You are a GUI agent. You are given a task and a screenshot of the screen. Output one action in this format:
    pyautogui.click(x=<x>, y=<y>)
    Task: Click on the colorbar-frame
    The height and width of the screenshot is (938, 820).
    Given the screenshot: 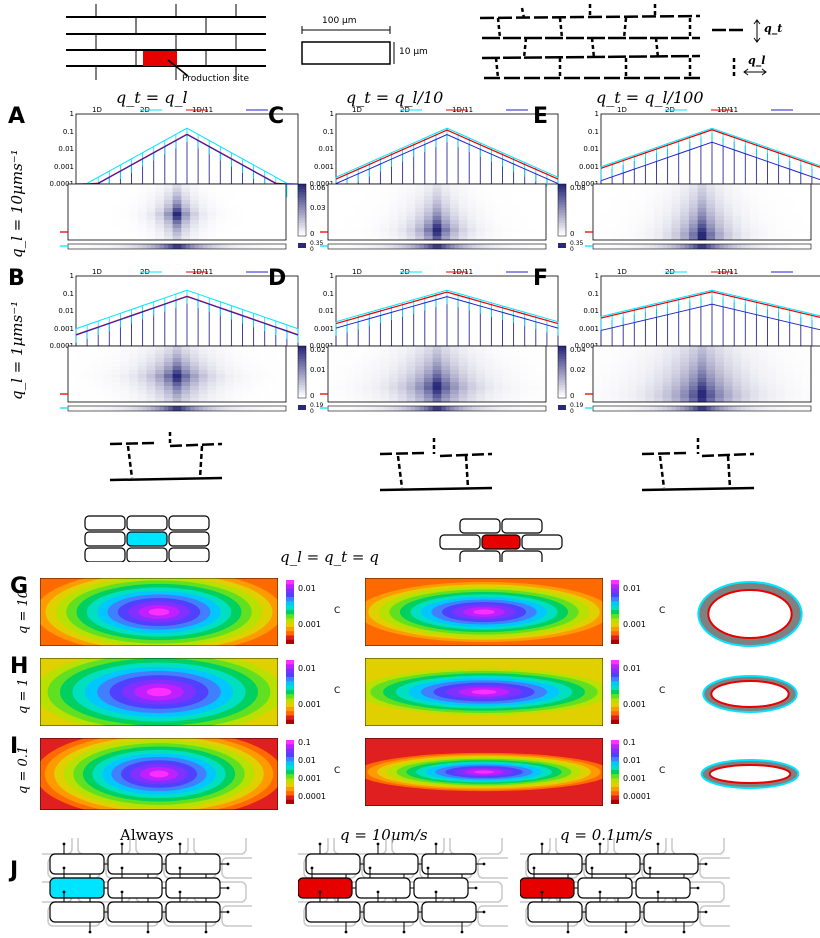 What is the action you would take?
    pyautogui.click(x=562, y=372)
    